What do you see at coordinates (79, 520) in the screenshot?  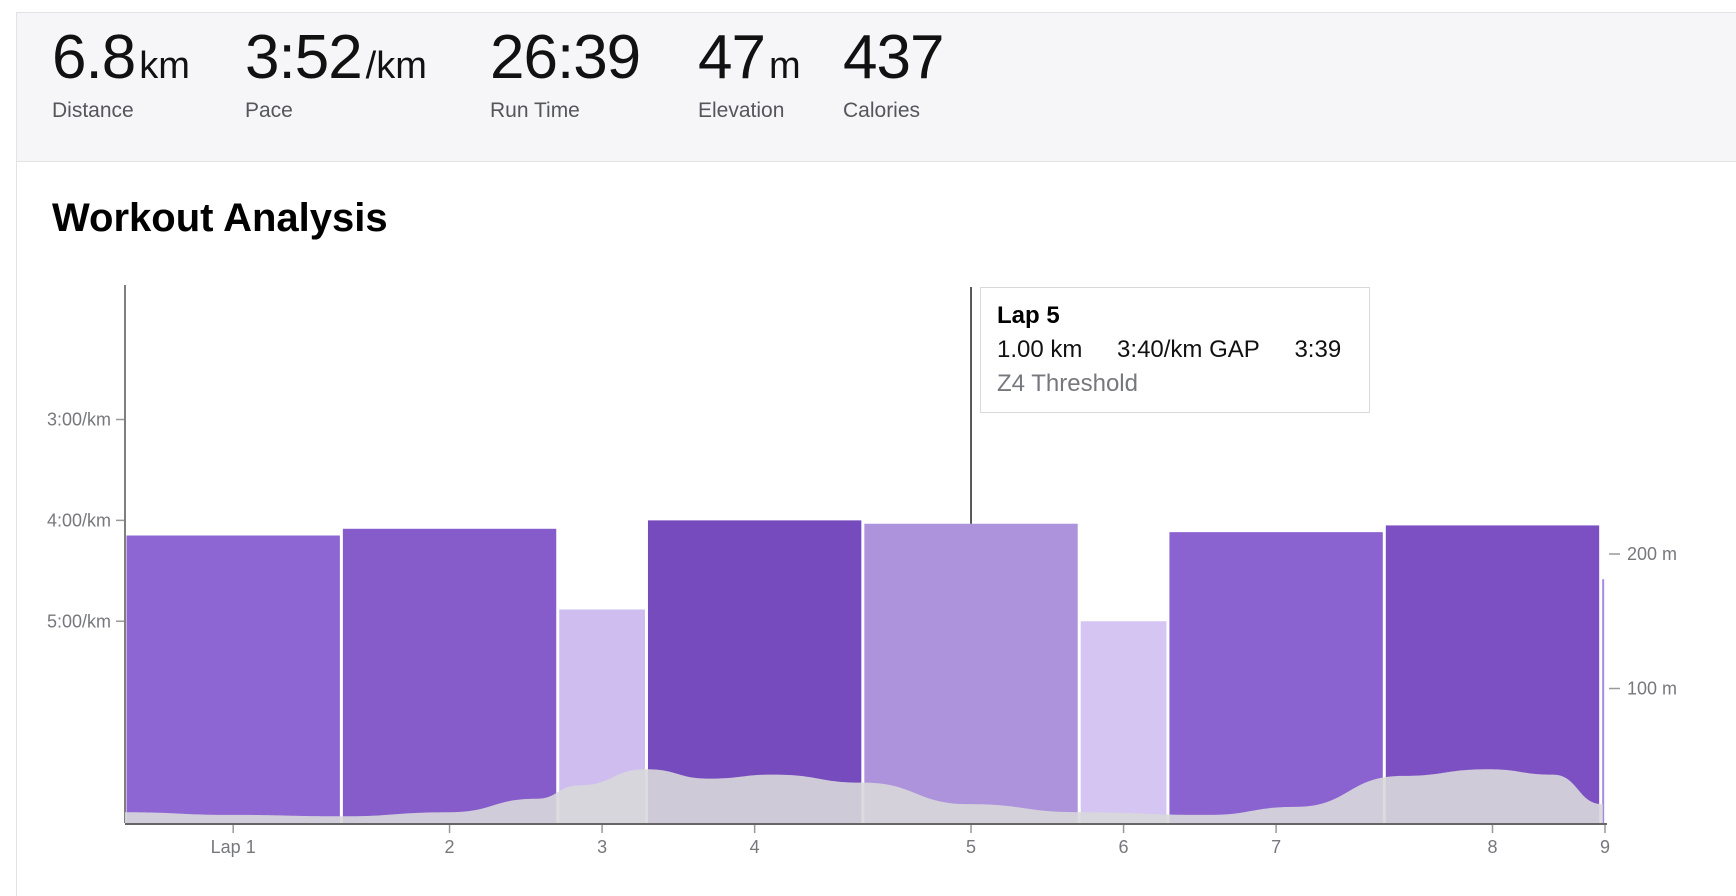 I see `pace-tick-label: 4:00/km` at bounding box center [79, 520].